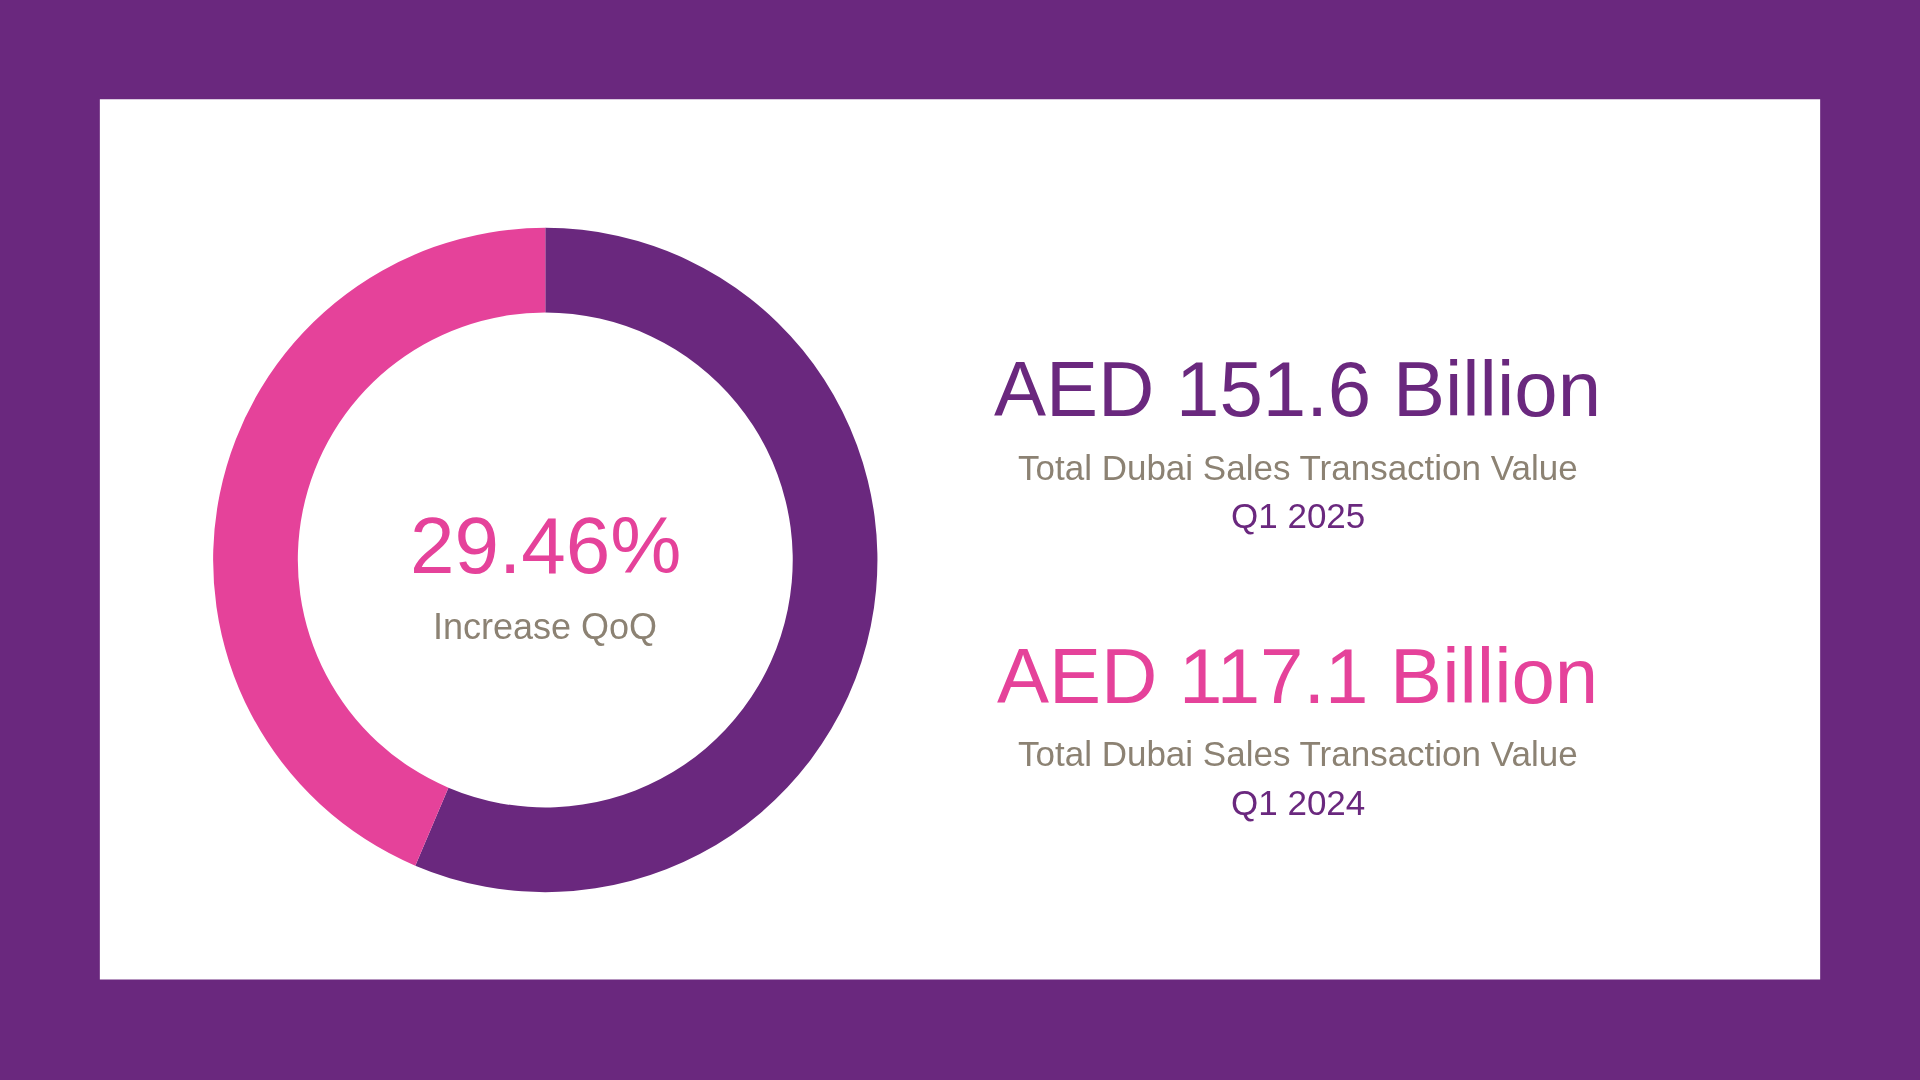 The height and width of the screenshot is (1080, 1920). I want to click on donut-slice, so click(646, 560).